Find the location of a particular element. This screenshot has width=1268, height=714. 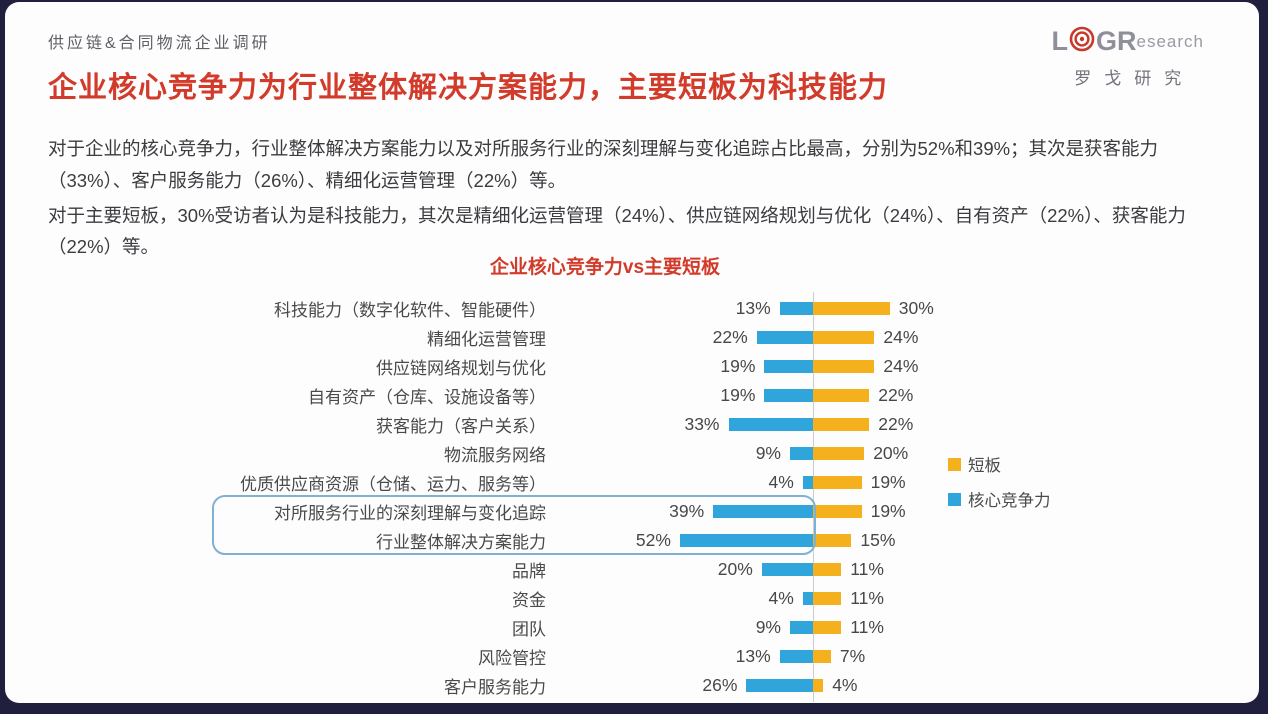

right-bar-zone: 30% is located at coordinates (873, 308).